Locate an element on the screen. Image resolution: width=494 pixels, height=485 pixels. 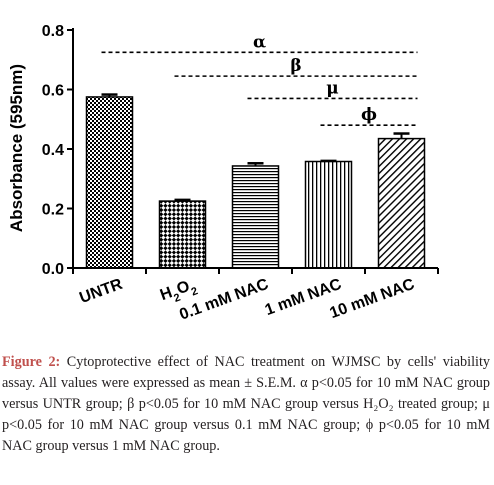
y-tick-label: 0.4 is located at coordinates (53, 150).